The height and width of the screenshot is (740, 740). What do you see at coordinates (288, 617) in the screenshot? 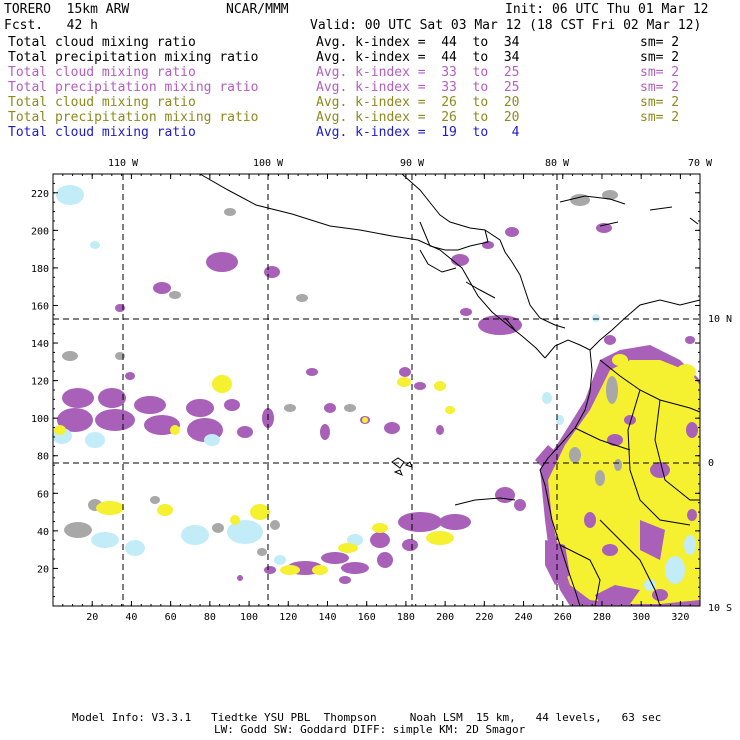
I see `x-tick-label: 120` at bounding box center [288, 617].